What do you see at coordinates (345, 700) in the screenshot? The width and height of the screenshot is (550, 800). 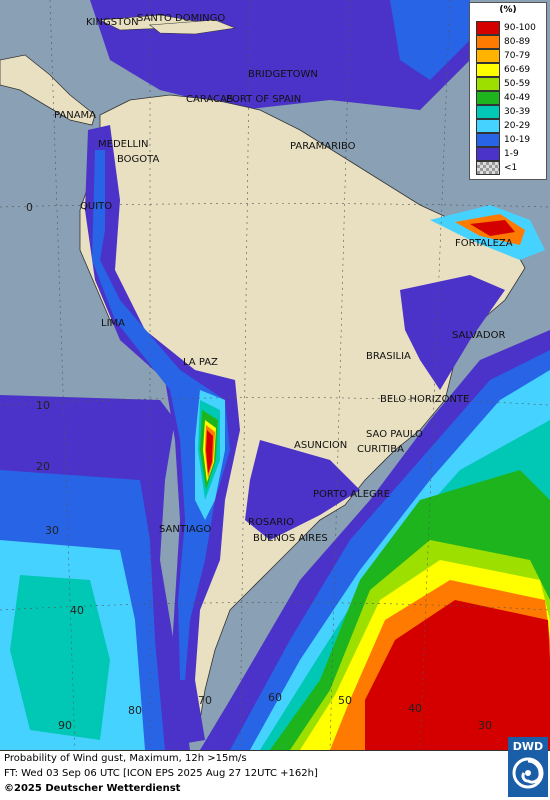 I see `lon-label-50: 50` at bounding box center [345, 700].